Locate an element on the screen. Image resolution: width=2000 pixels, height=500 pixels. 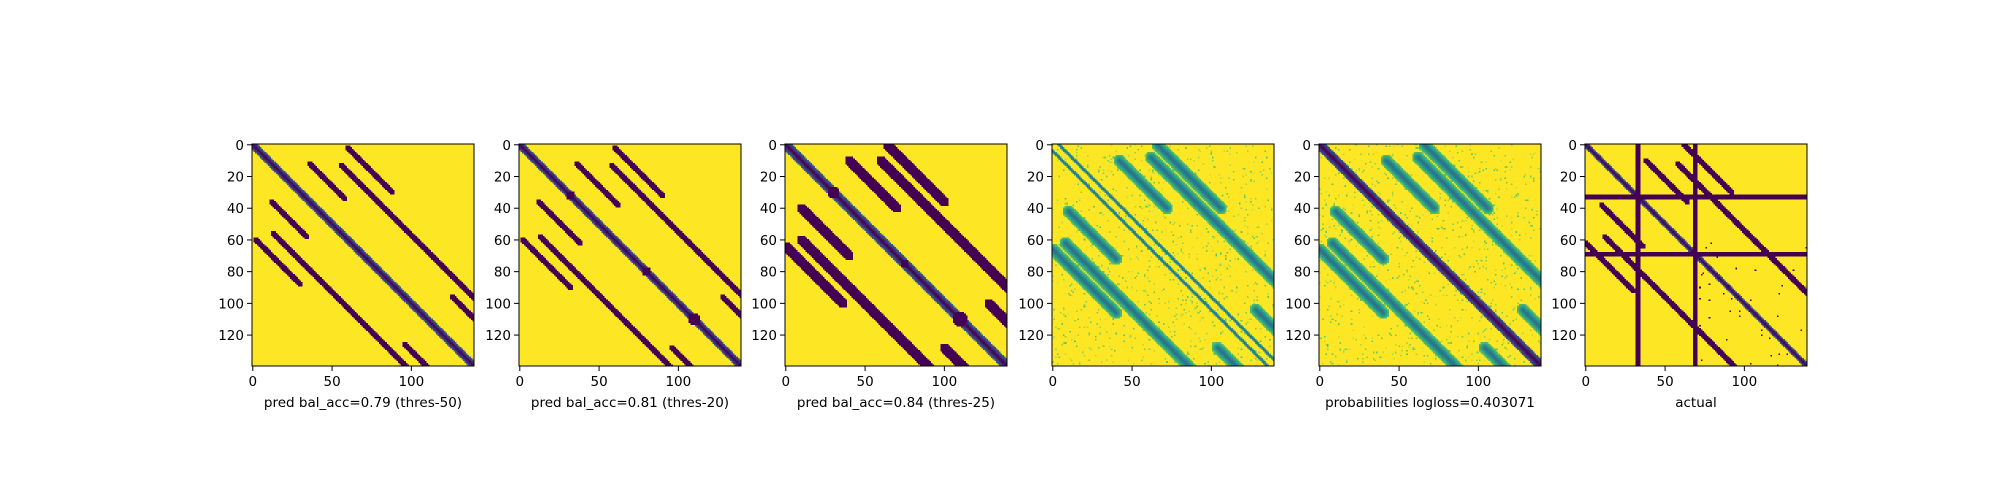
panel-caption: pred bal_acc=0.84 (thres-25) is located at coordinates (896, 403).